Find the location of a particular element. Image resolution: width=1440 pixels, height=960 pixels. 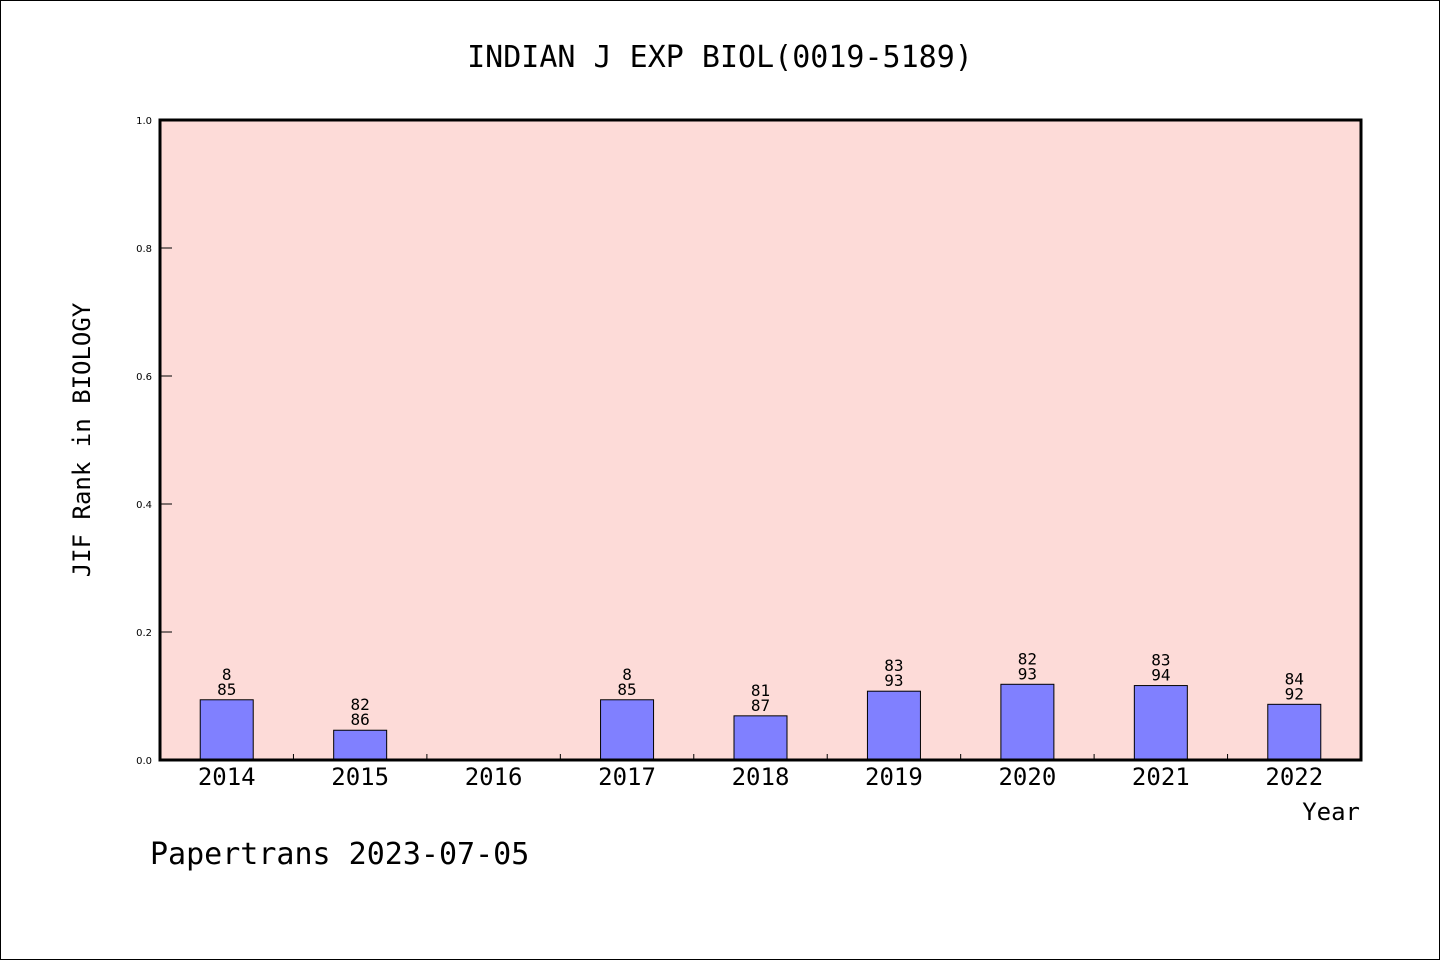

bar-total-label: 94 is located at coordinates (1160, 675).